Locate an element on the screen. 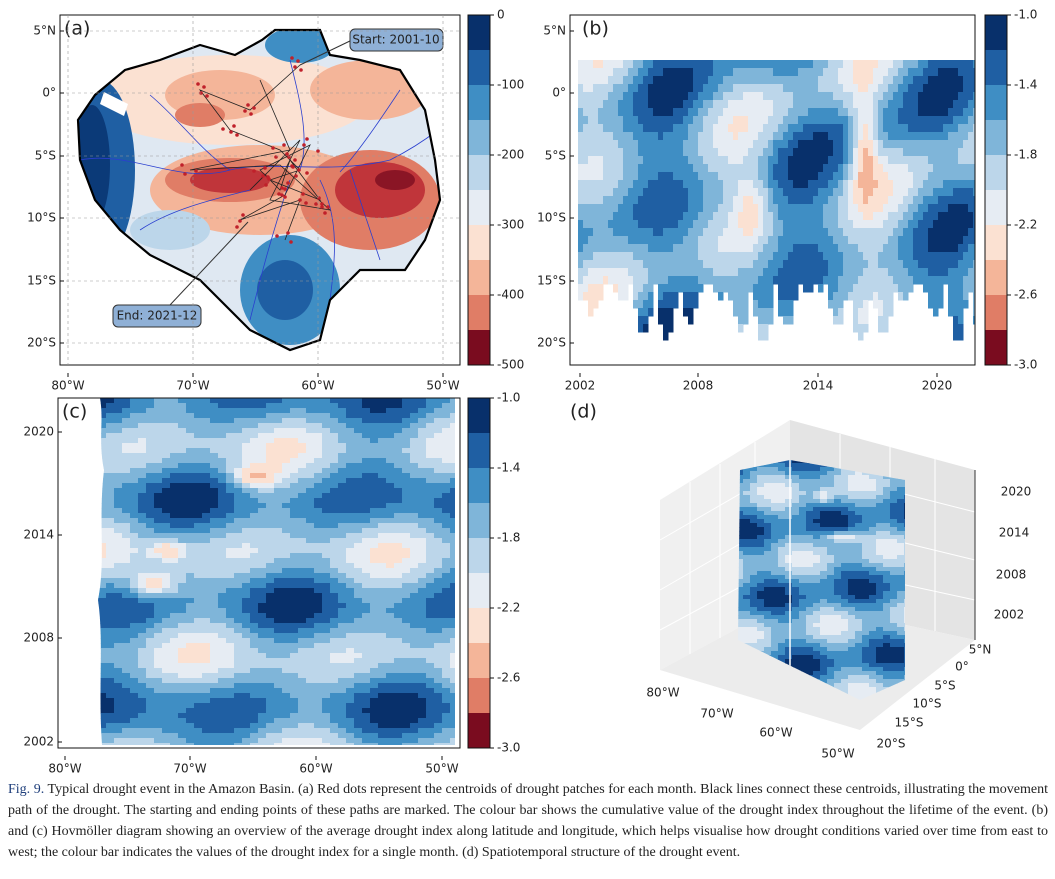  field is located at coordinates (285, 290).